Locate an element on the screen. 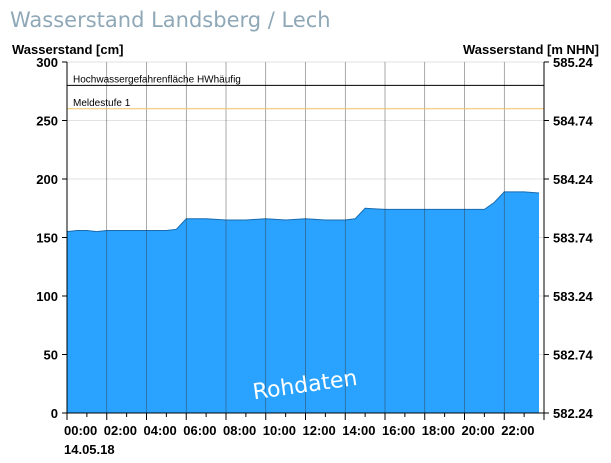  y-tick-right-label: 582.24 is located at coordinates (573, 413).